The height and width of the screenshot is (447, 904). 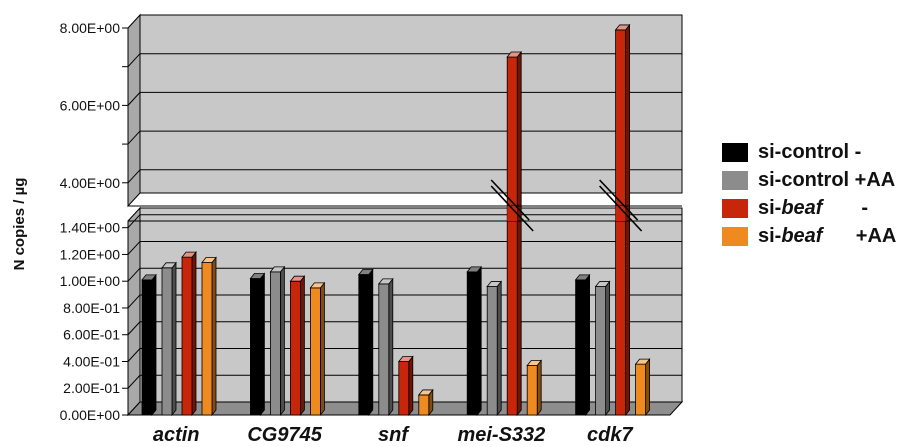 What do you see at coordinates (394, 435) in the screenshot?
I see `category-label: snf` at bounding box center [394, 435].